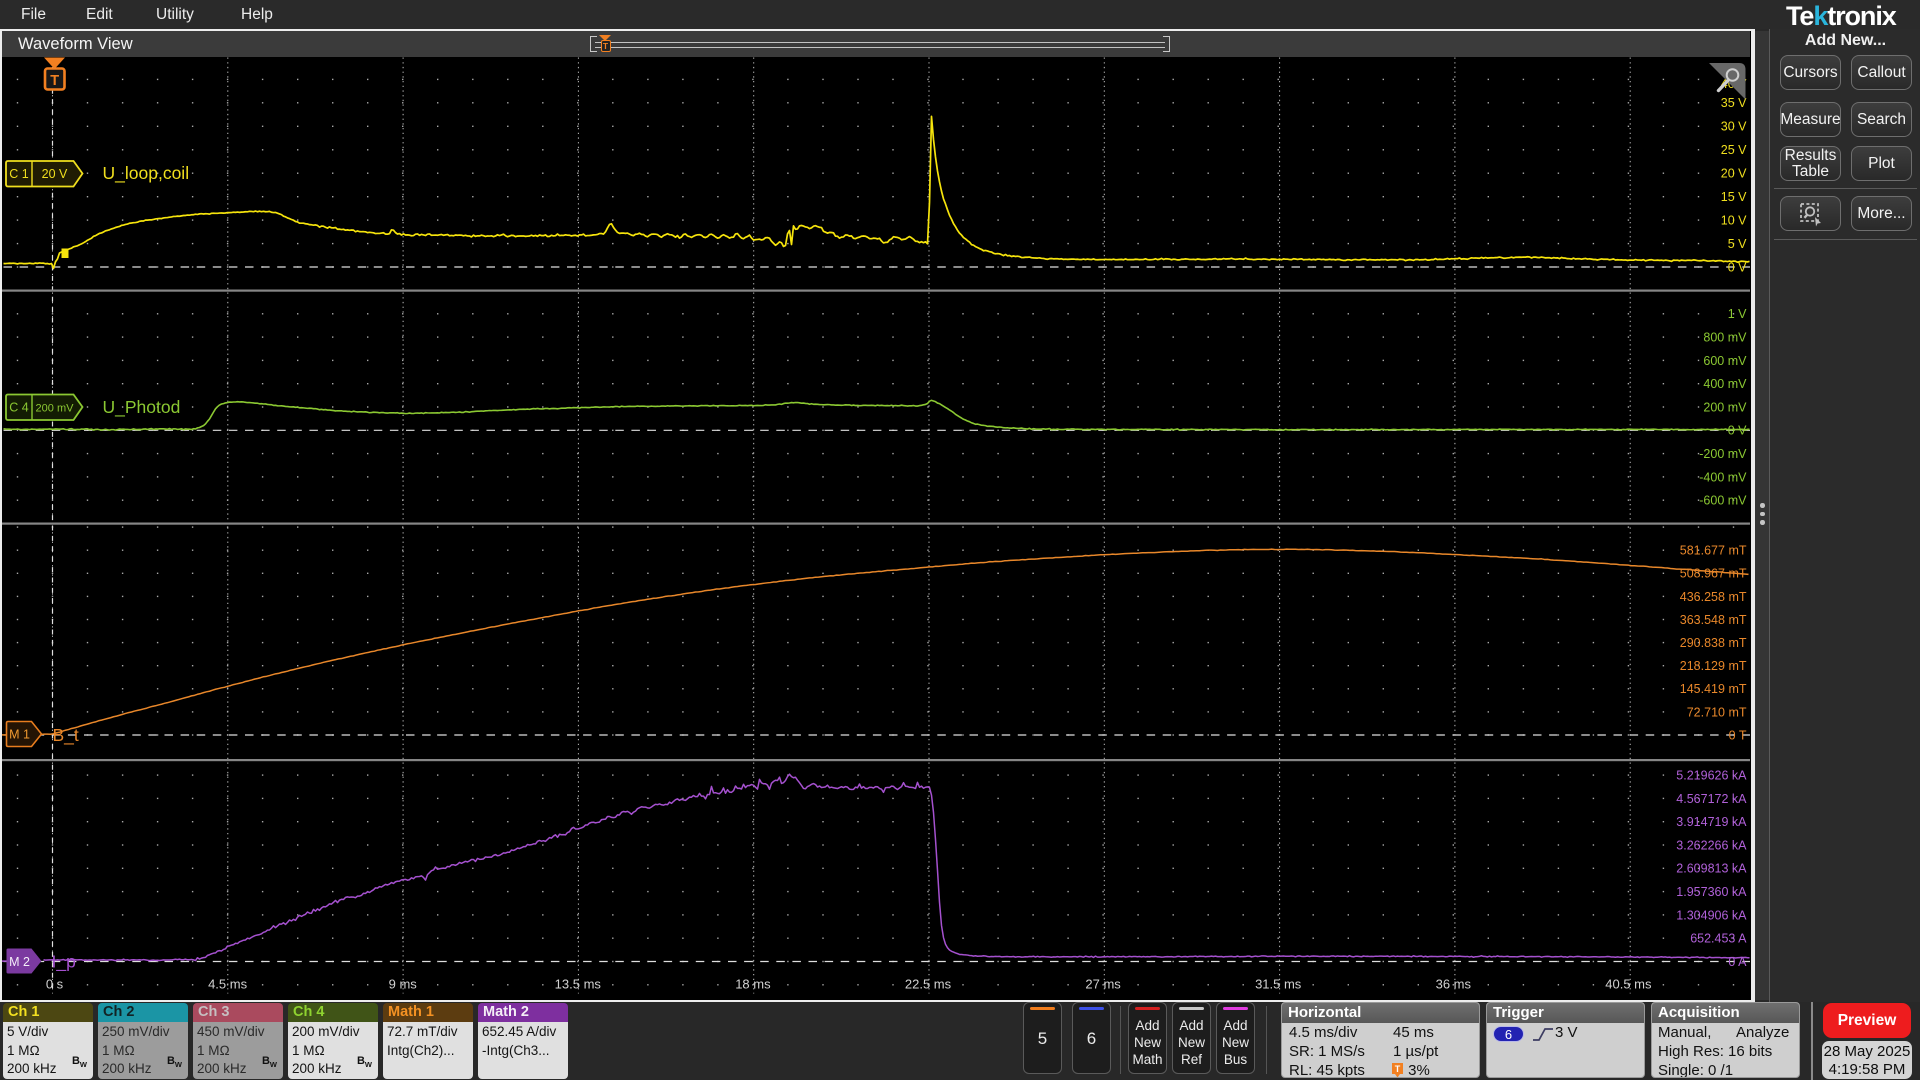 The image size is (1920, 1080). I want to click on svg-text: -600 mV, so click(1723, 501).